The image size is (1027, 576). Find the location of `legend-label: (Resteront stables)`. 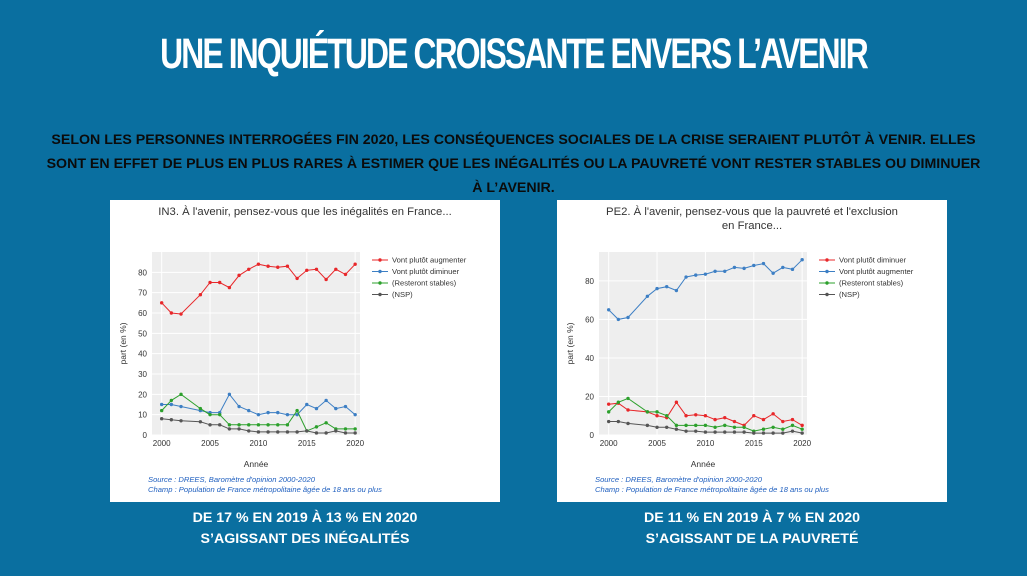

legend-label: (Resteront stables) is located at coordinates (871, 283).